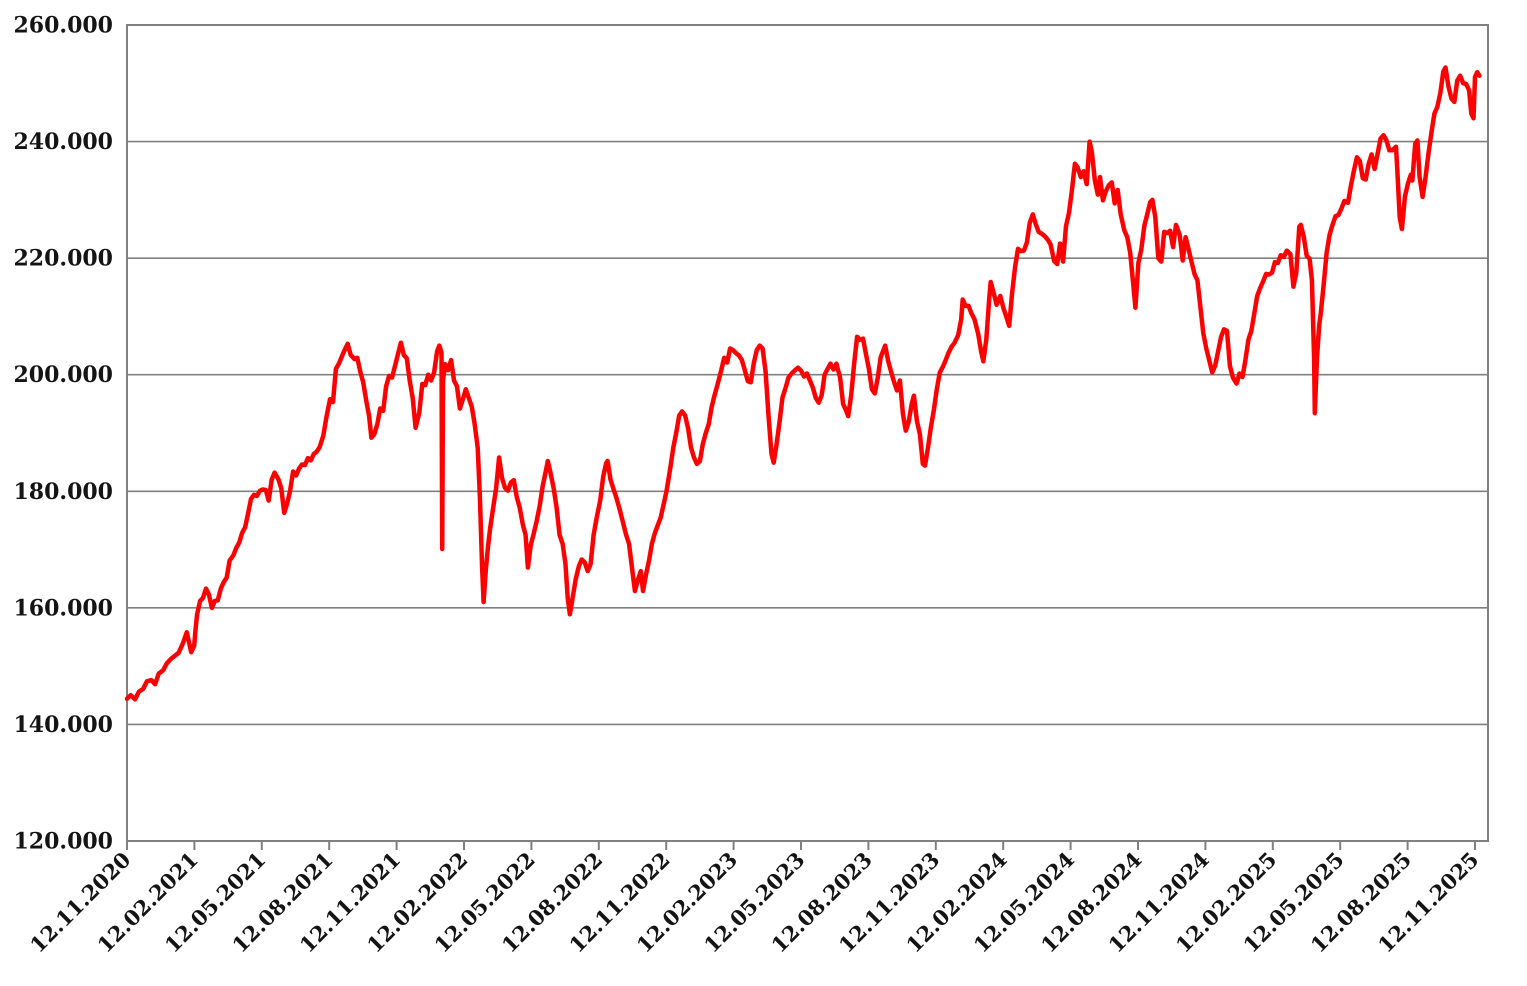 The height and width of the screenshot is (986, 1527). I want to click on y-axis-tick-label: 220.000, so click(63, 259).